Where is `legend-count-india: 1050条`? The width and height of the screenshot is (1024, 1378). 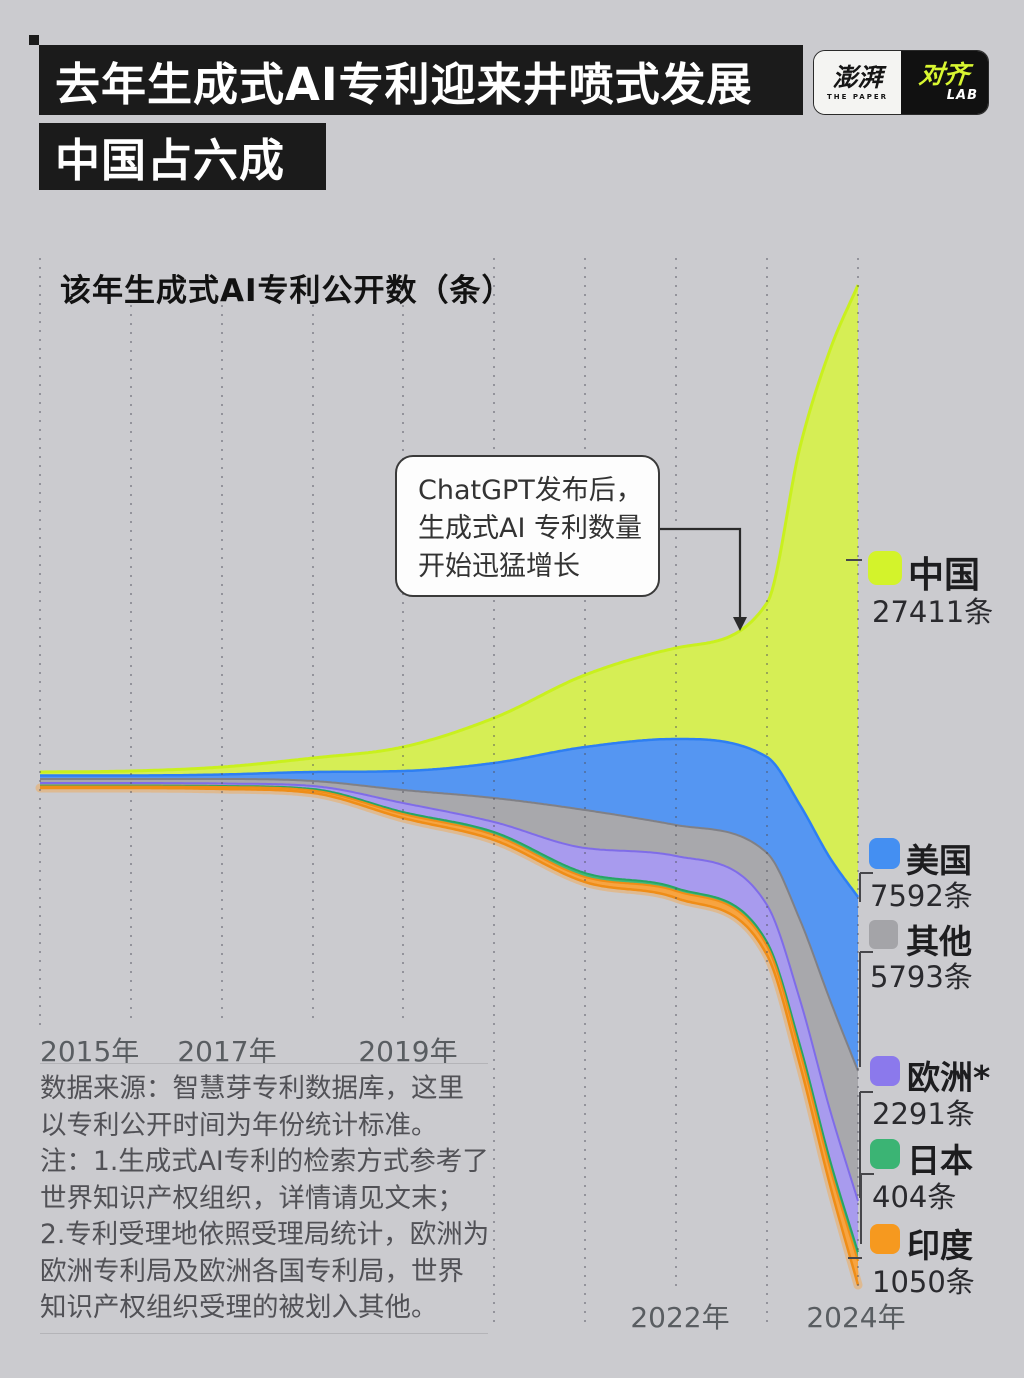
legend-count-india: 1050条 is located at coordinates (923, 1282).